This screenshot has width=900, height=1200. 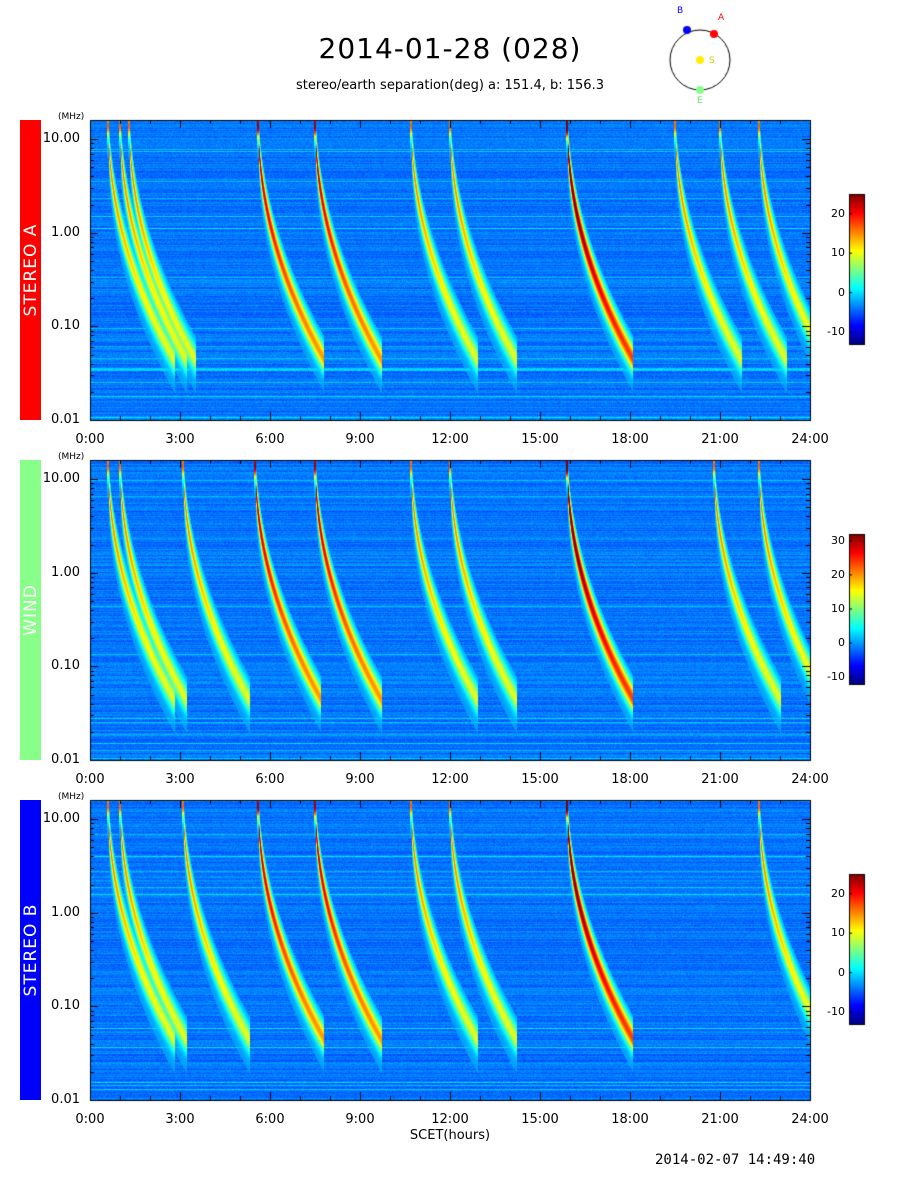 I want to click on orbit-label-s: S, so click(x=712, y=61).